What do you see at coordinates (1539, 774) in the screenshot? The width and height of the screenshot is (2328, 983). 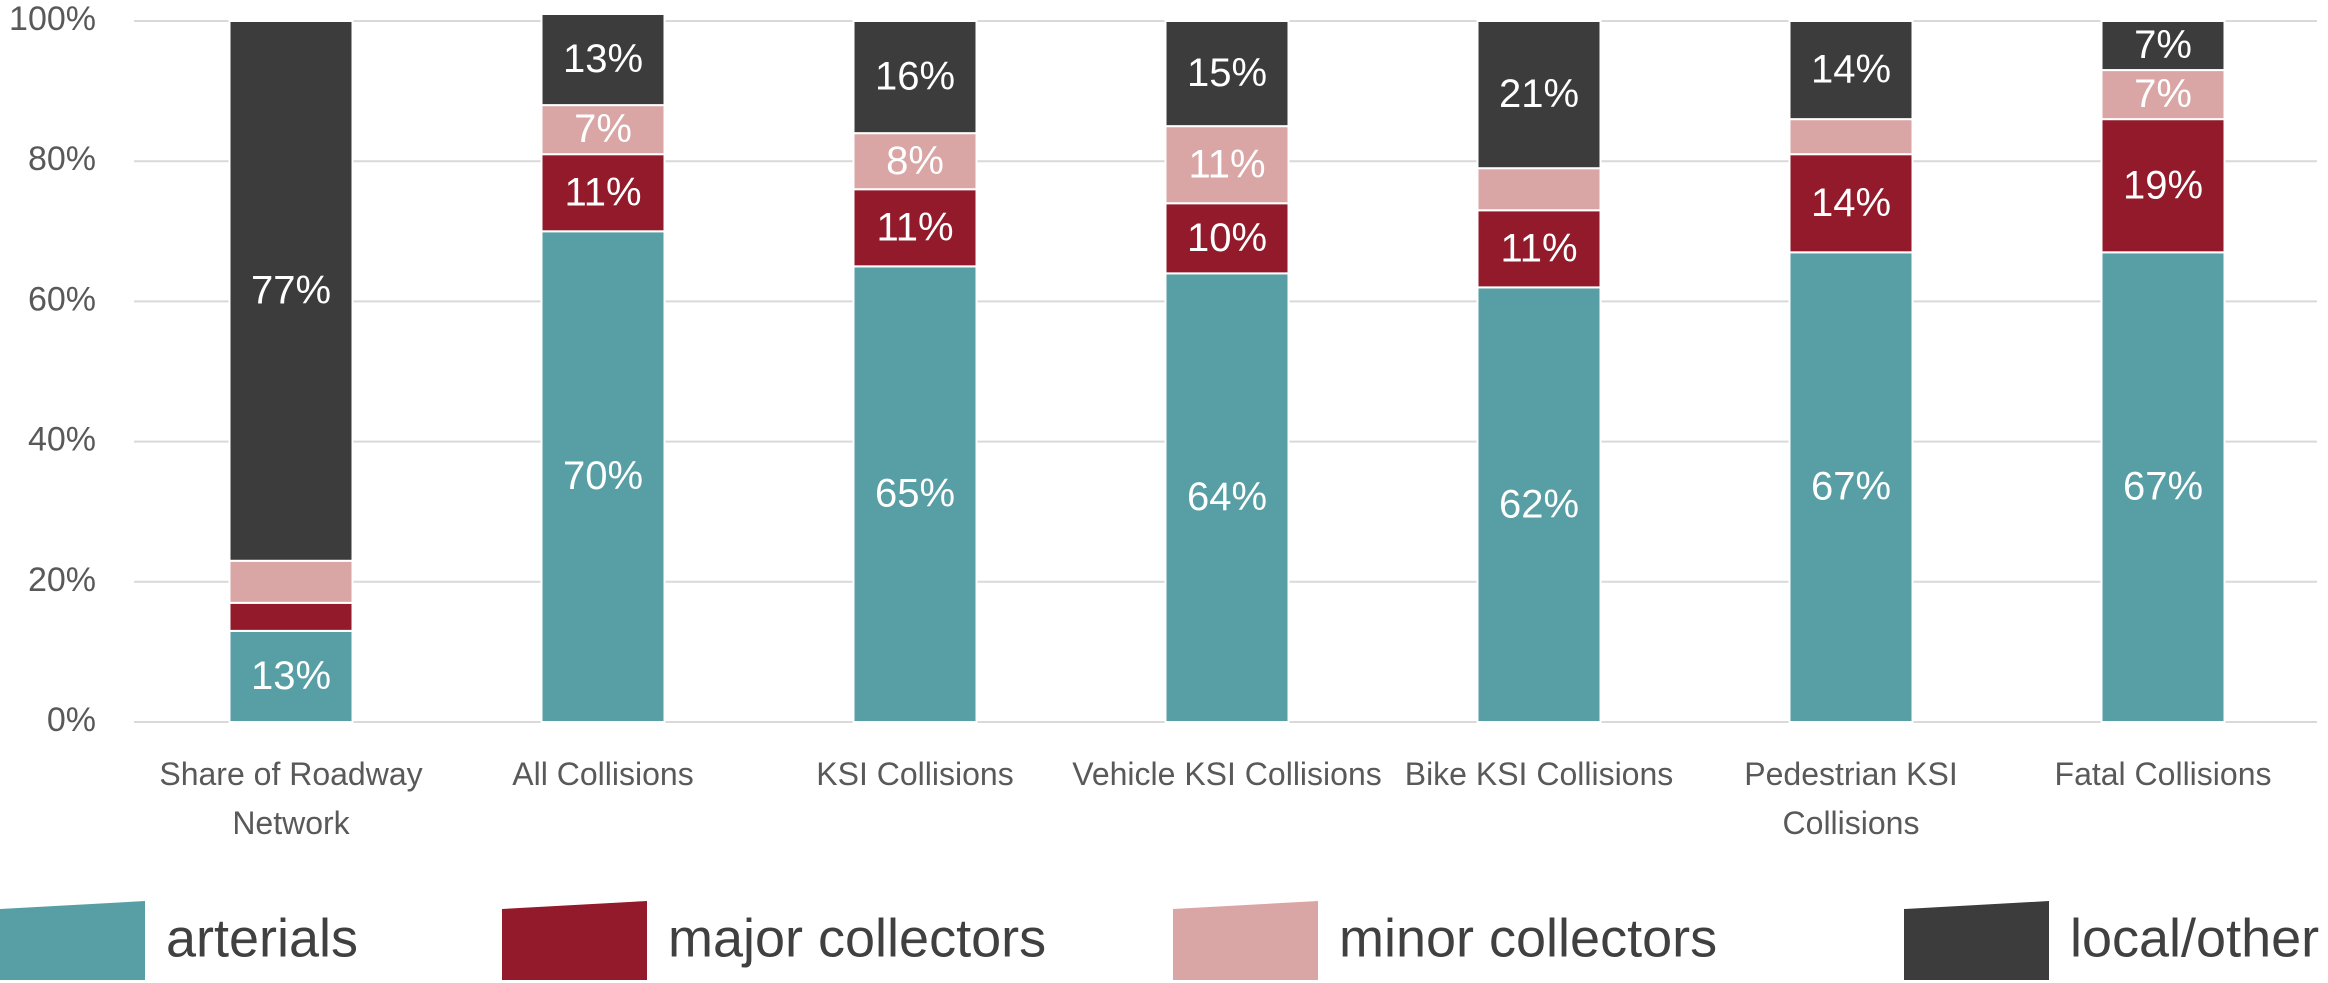 I see `x-tick-label: Bike KSI Collisions` at bounding box center [1539, 774].